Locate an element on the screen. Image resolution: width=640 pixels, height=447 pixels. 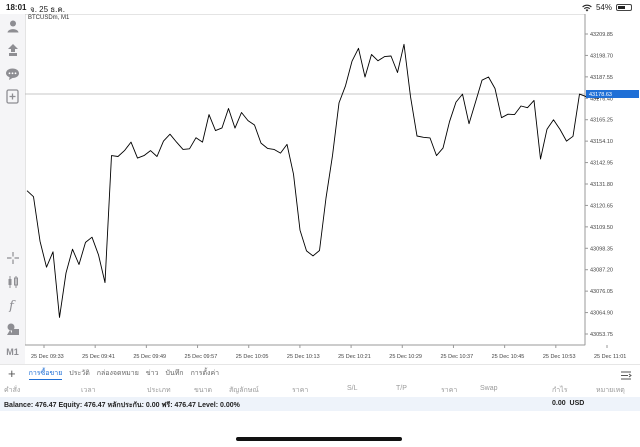
objects-icon is located at coordinates (12, 328).